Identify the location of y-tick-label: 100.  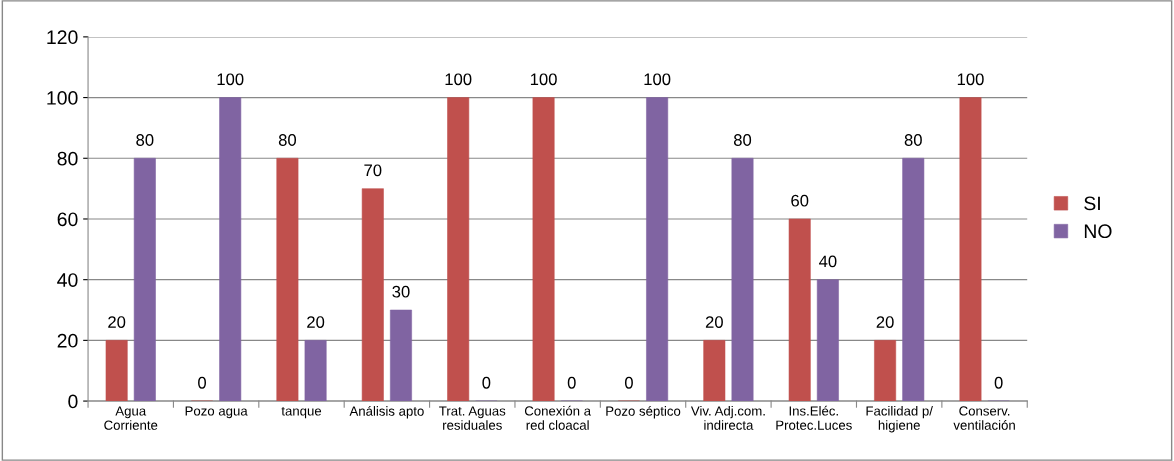
(62, 98).